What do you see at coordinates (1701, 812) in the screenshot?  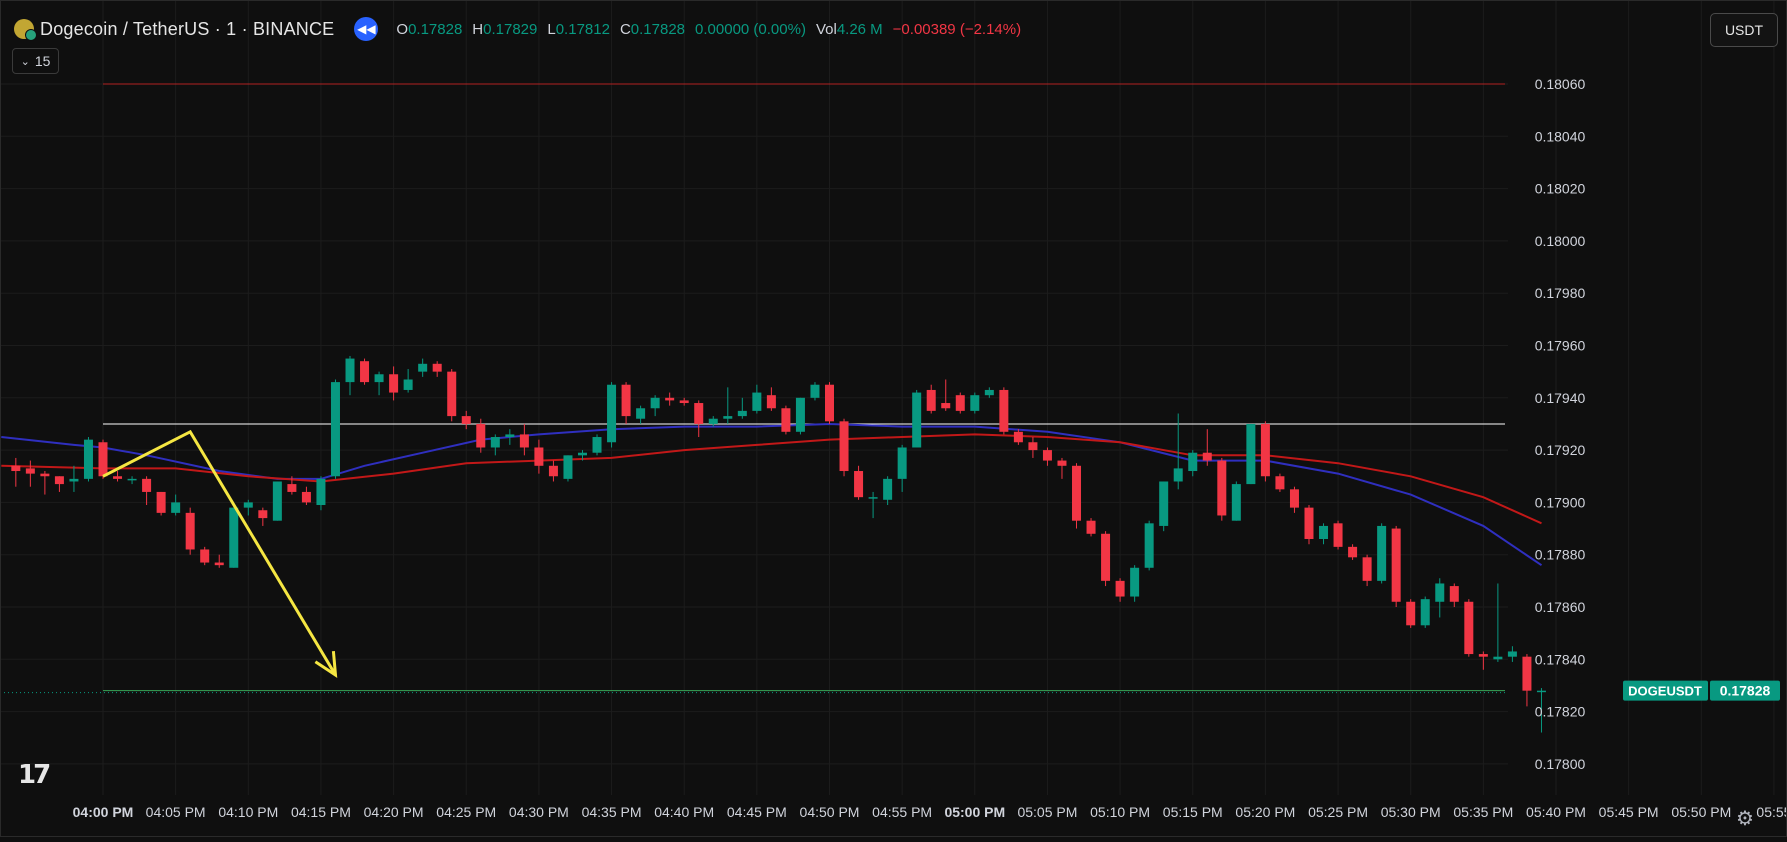 I see `x-tick-label: 05:50 PM` at bounding box center [1701, 812].